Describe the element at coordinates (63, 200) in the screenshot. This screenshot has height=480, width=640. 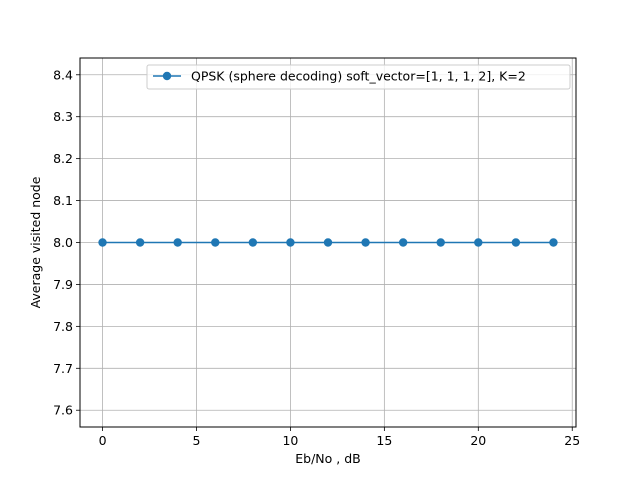
I see `y-tick-label: 8.1` at that location.